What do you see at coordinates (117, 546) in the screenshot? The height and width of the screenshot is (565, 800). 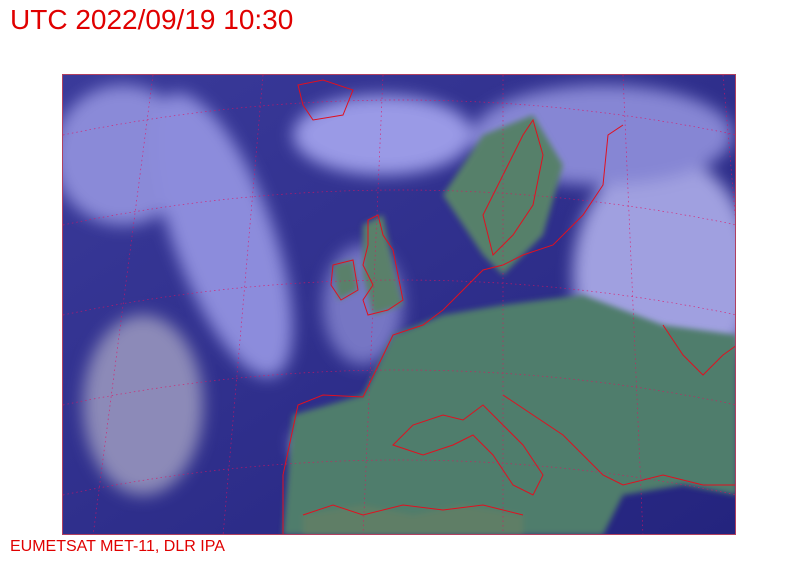 I see `image-credit: EUMETSAT MET-11, DLR IPA` at bounding box center [117, 546].